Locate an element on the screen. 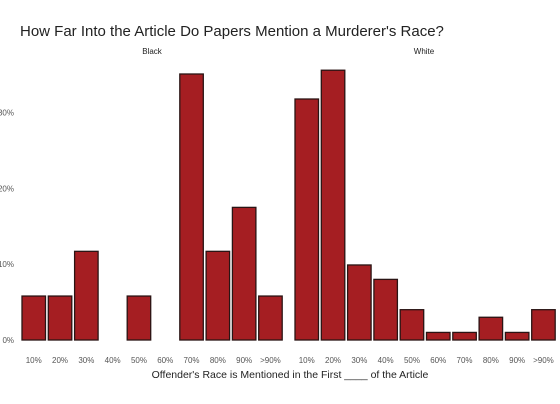 This screenshot has width=560, height=404. panel-label: Black is located at coordinates (152, 51).